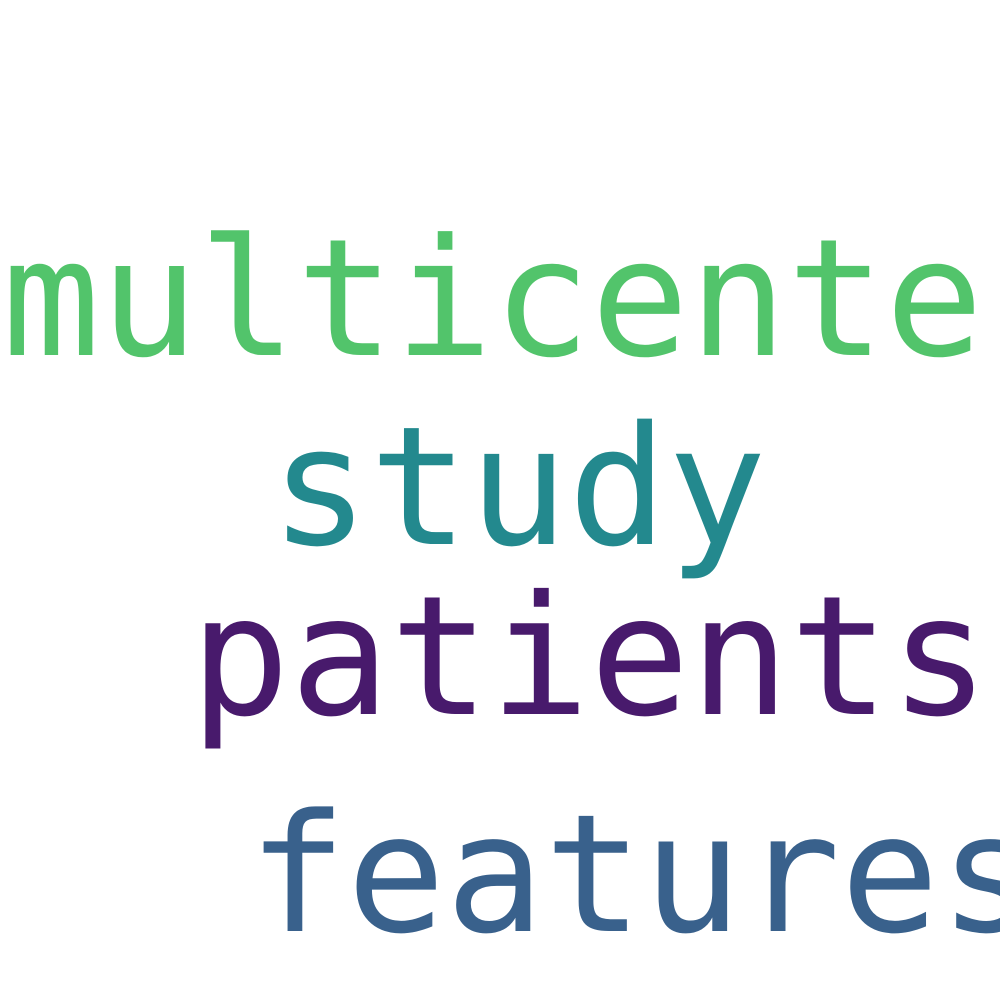 This screenshot has height=1000, width=1000. What do you see at coordinates (518, 487) in the screenshot?
I see `word-study: study` at bounding box center [518, 487].